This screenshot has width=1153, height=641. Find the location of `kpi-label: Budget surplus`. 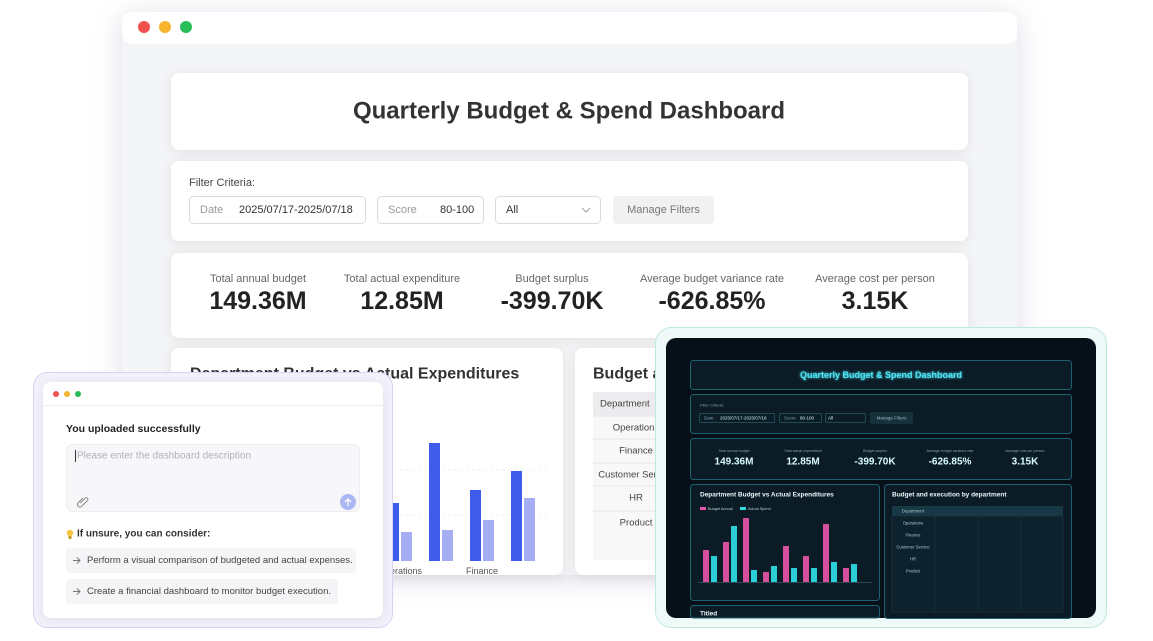

kpi-label: Budget surplus is located at coordinates (552, 279).